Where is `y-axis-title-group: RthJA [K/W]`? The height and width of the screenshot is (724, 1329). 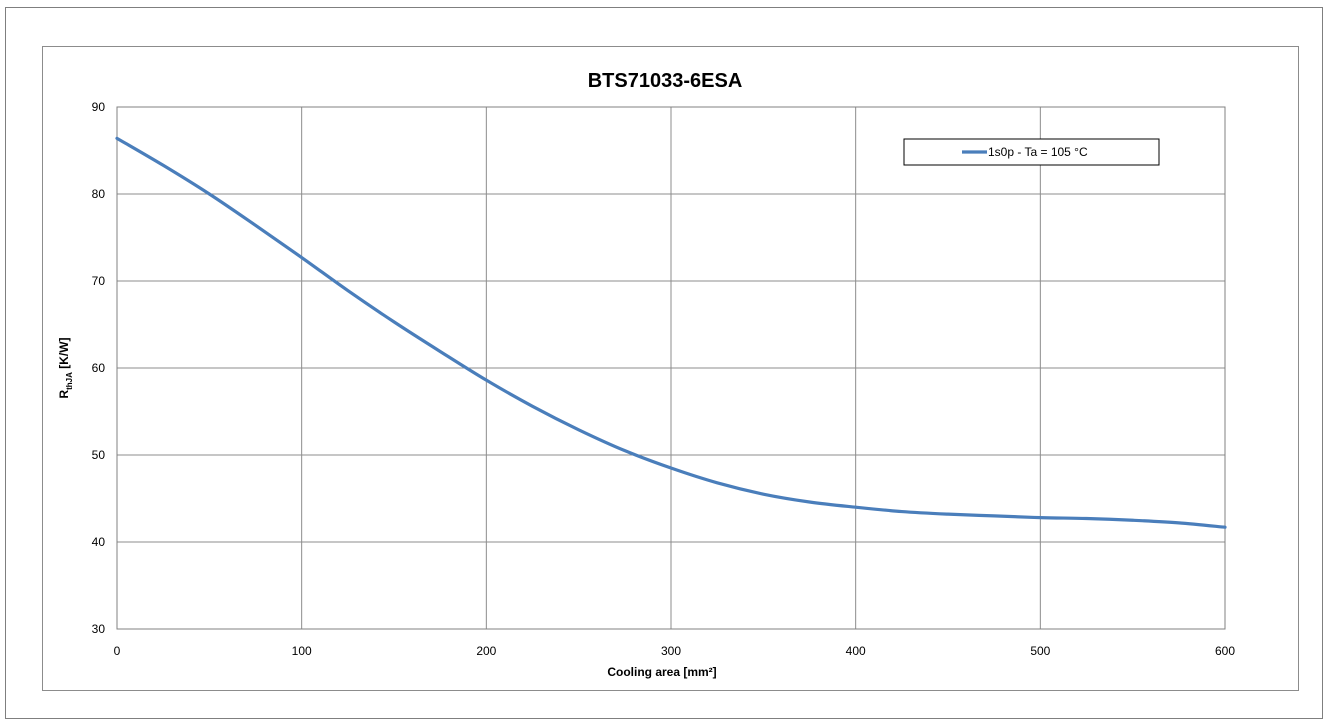 y-axis-title-group: RthJA [K/W] is located at coordinates (65, 367).